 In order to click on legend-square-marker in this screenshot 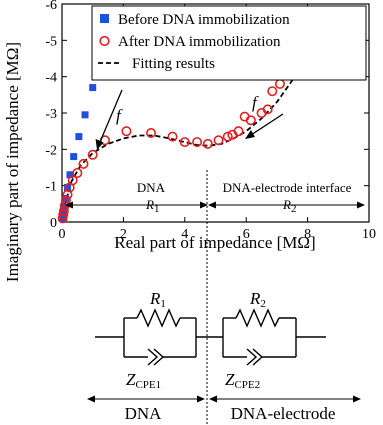, I will do `click(104, 18)`.